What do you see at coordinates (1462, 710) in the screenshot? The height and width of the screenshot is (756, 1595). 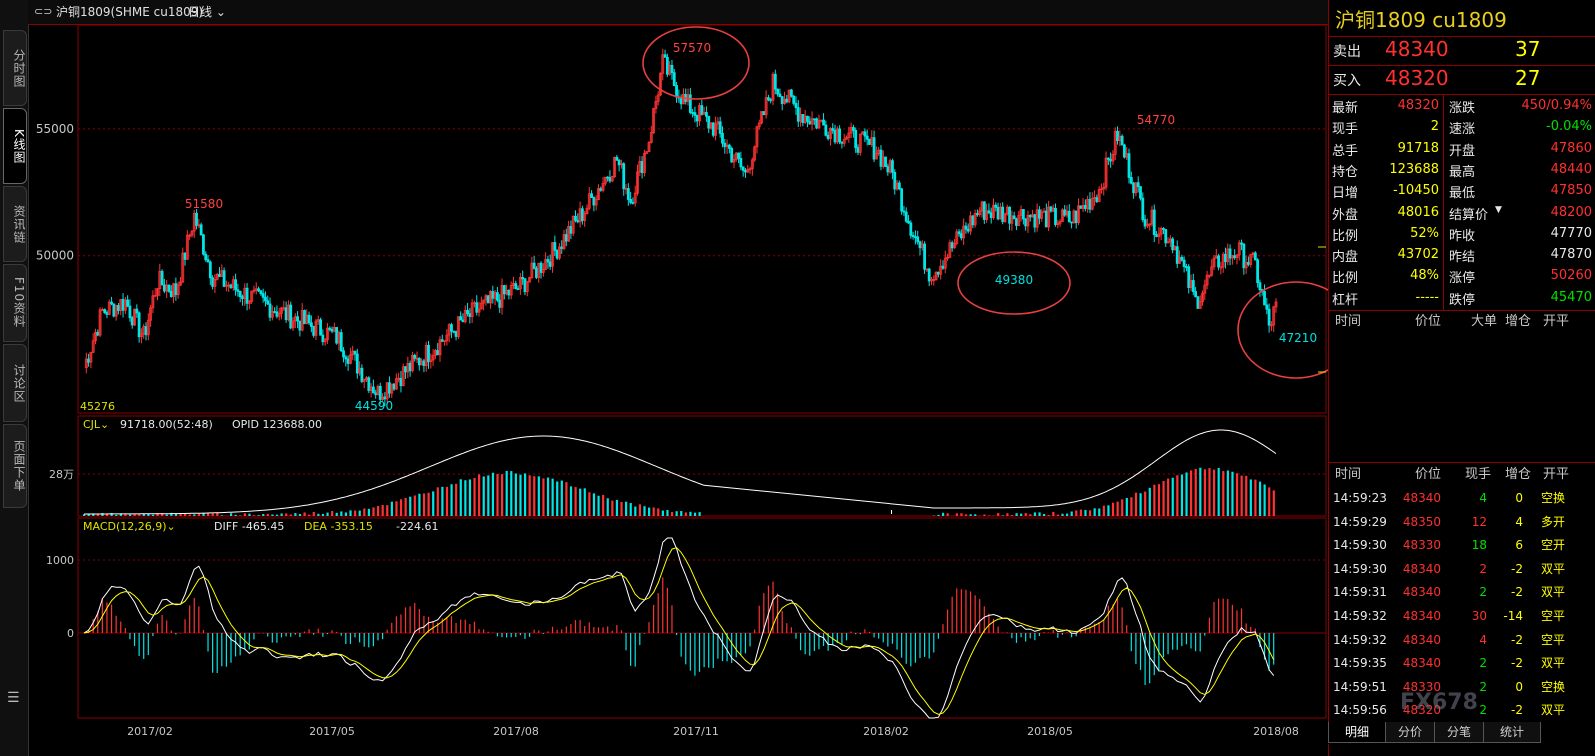 I see `tick-row: 14:59:56 48320 2 -2 双平` at bounding box center [1462, 710].